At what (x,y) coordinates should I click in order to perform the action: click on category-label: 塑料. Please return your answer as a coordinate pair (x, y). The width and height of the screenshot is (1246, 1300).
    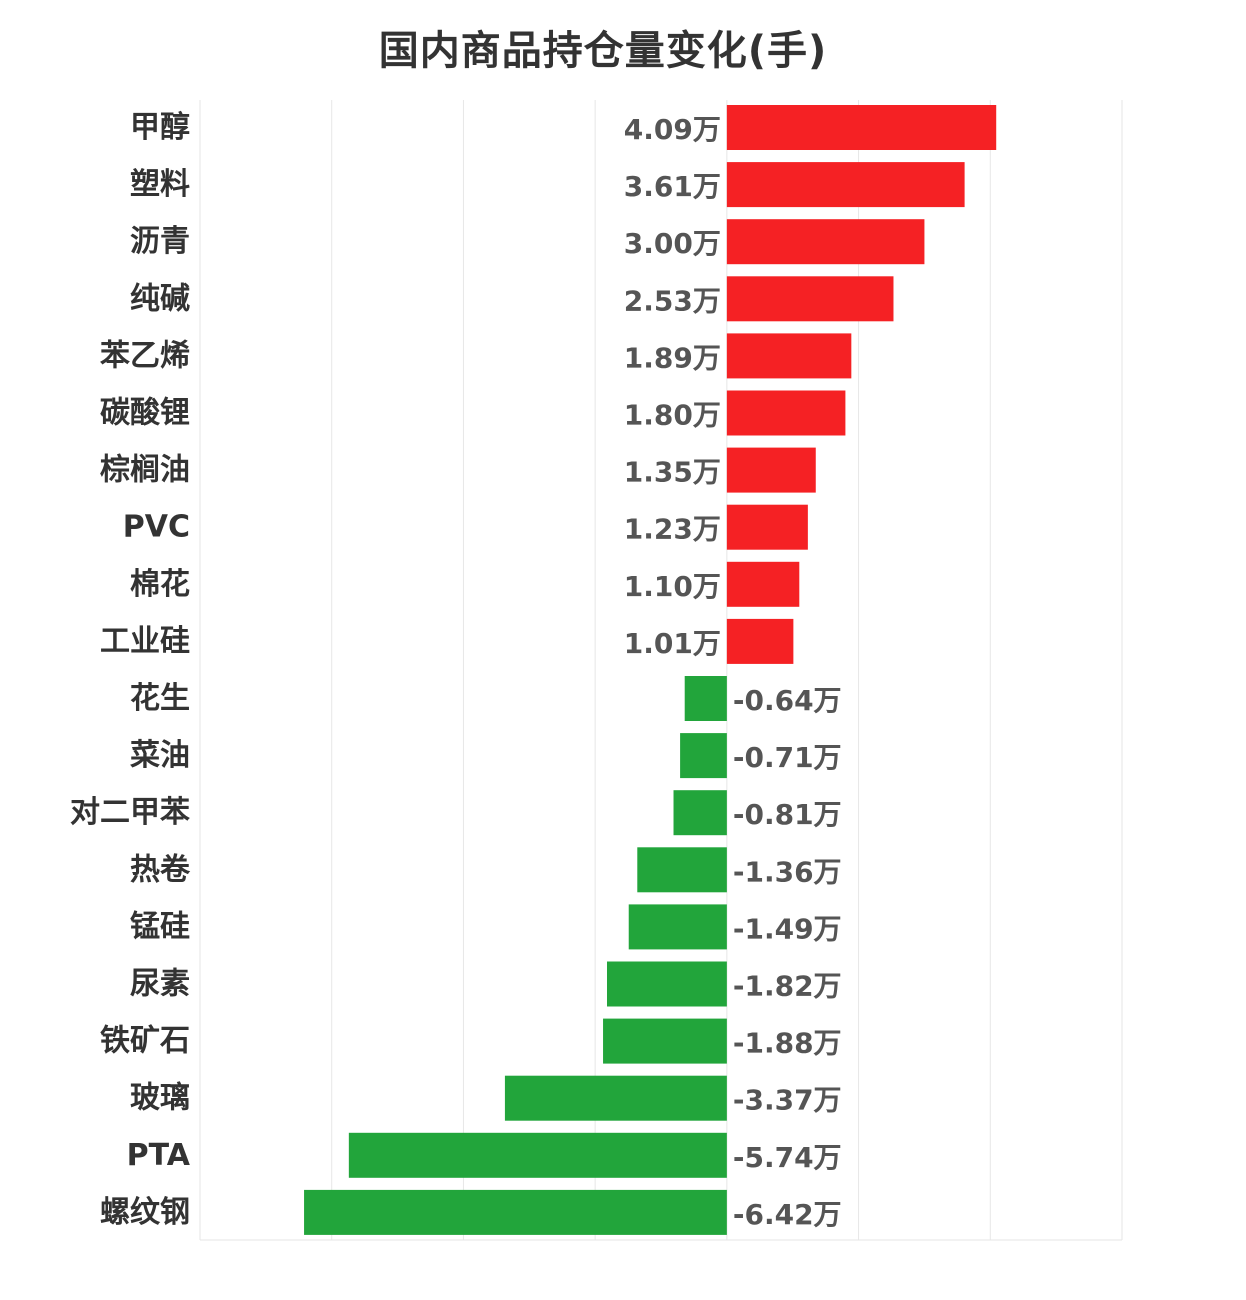
    Looking at the image, I should click on (160, 184).